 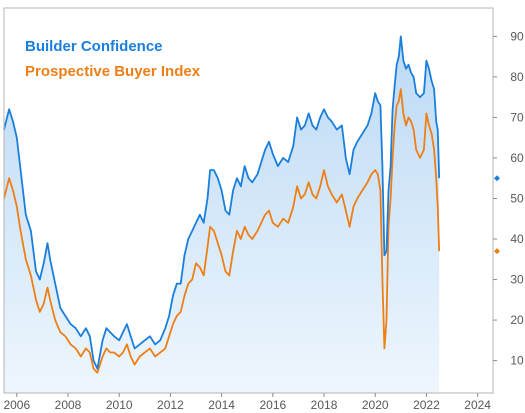 I want to click on legend-label-prospective-buyer-index: Prospective Buyer Index, so click(x=113, y=71).